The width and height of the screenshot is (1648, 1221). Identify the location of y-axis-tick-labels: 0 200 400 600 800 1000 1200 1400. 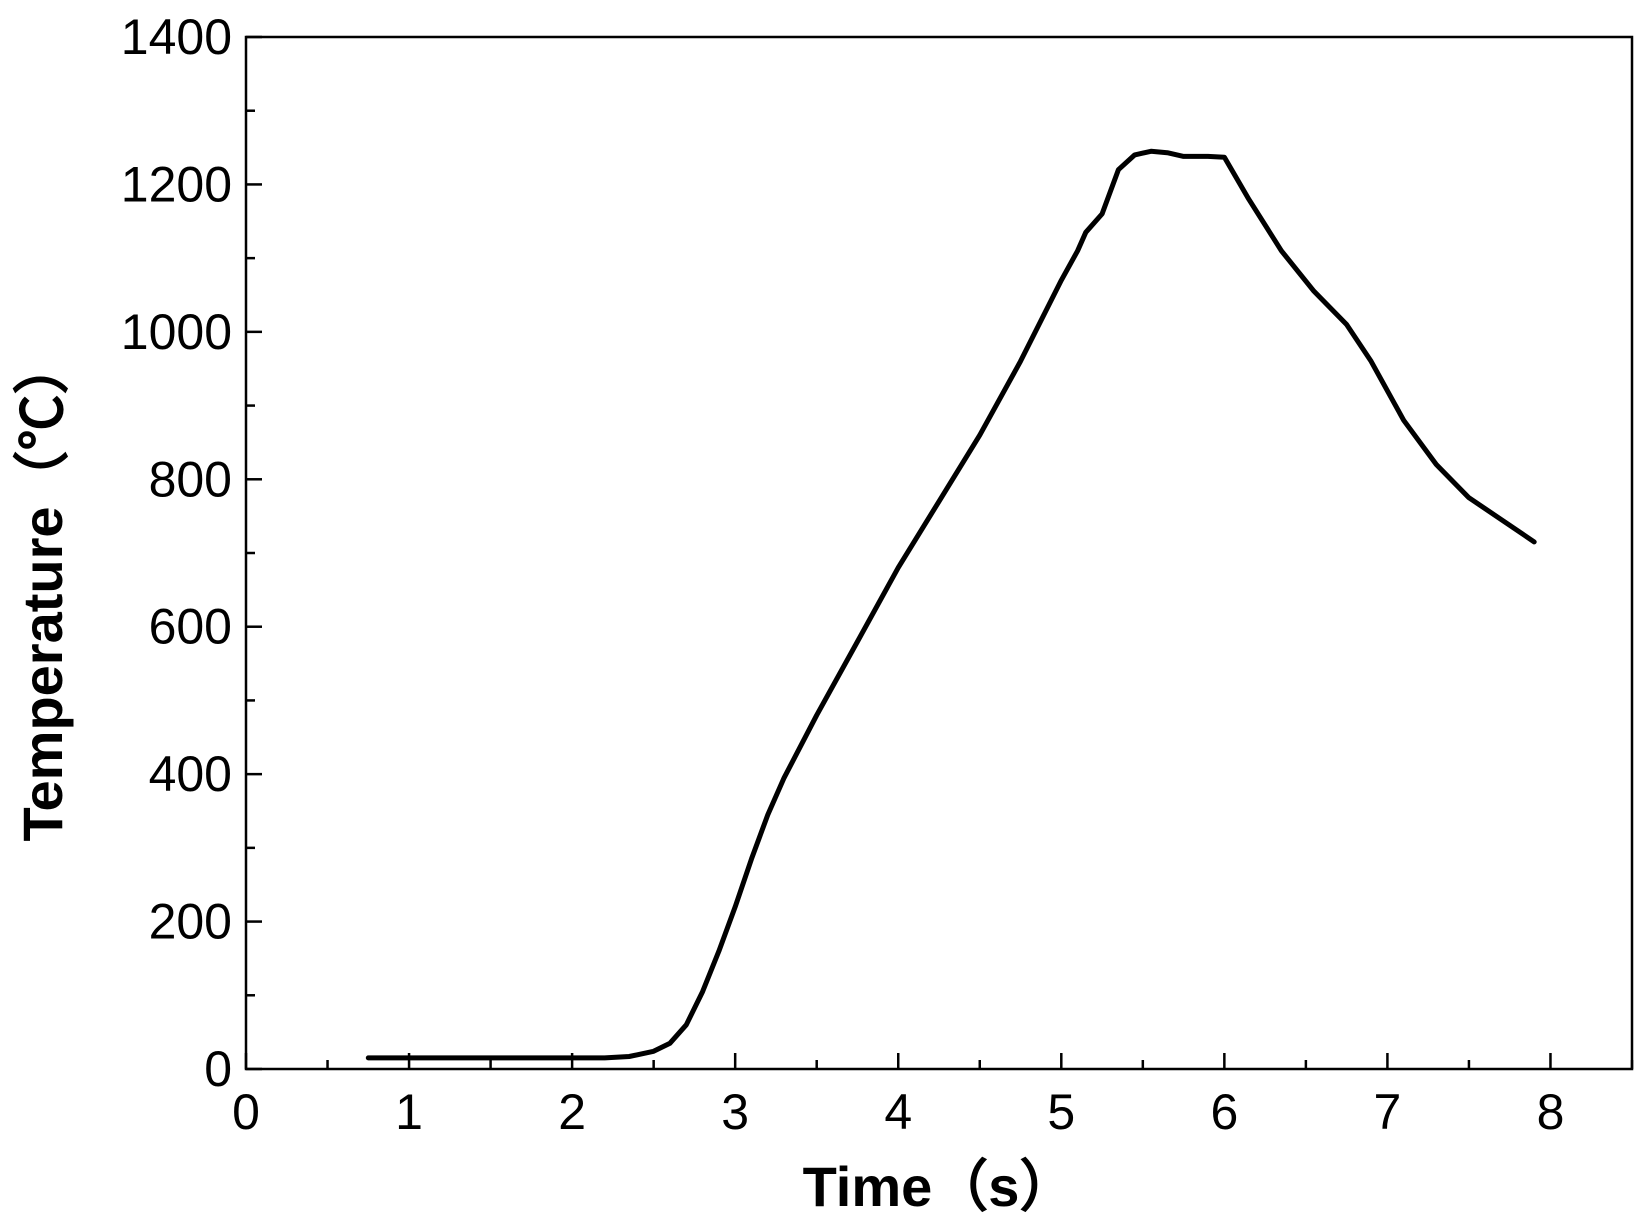
(176, 553).